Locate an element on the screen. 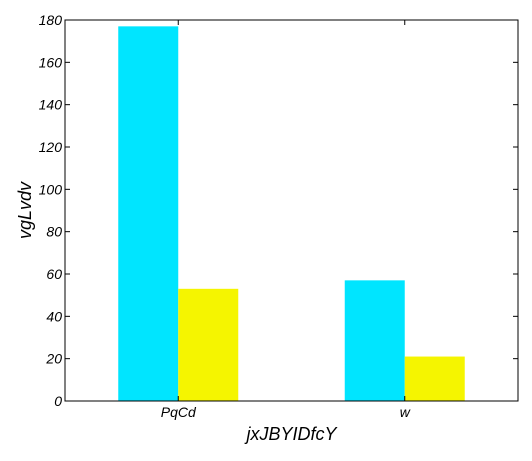 This screenshot has width=532, height=461. y-tick-label: 60 is located at coordinates (54, 274).